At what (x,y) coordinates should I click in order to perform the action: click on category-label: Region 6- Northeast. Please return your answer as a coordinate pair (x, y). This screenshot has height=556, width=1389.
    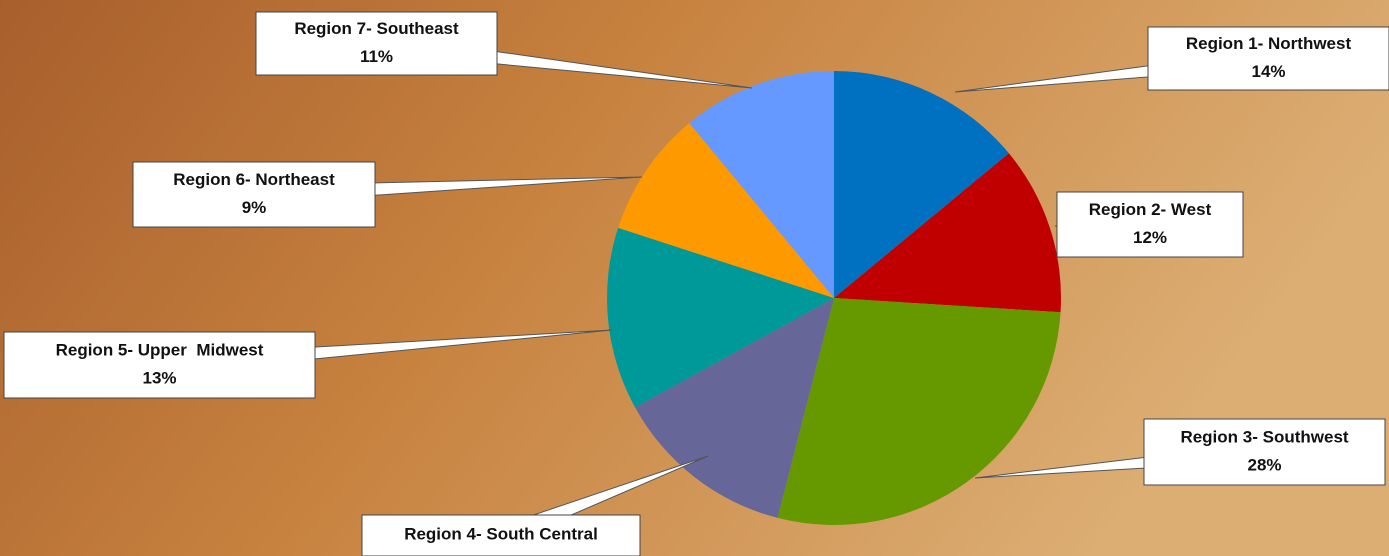
    Looking at the image, I should click on (254, 179).